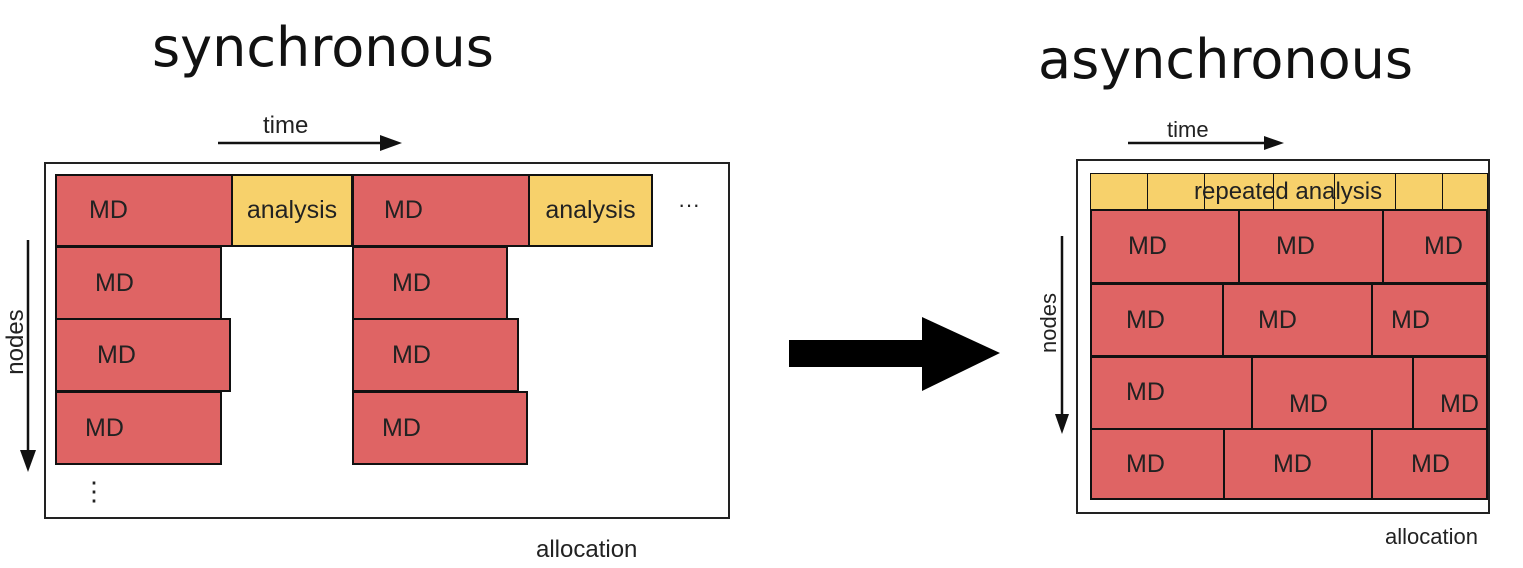  I want to click on ellipsis-vertical: ⋮, so click(94, 491).